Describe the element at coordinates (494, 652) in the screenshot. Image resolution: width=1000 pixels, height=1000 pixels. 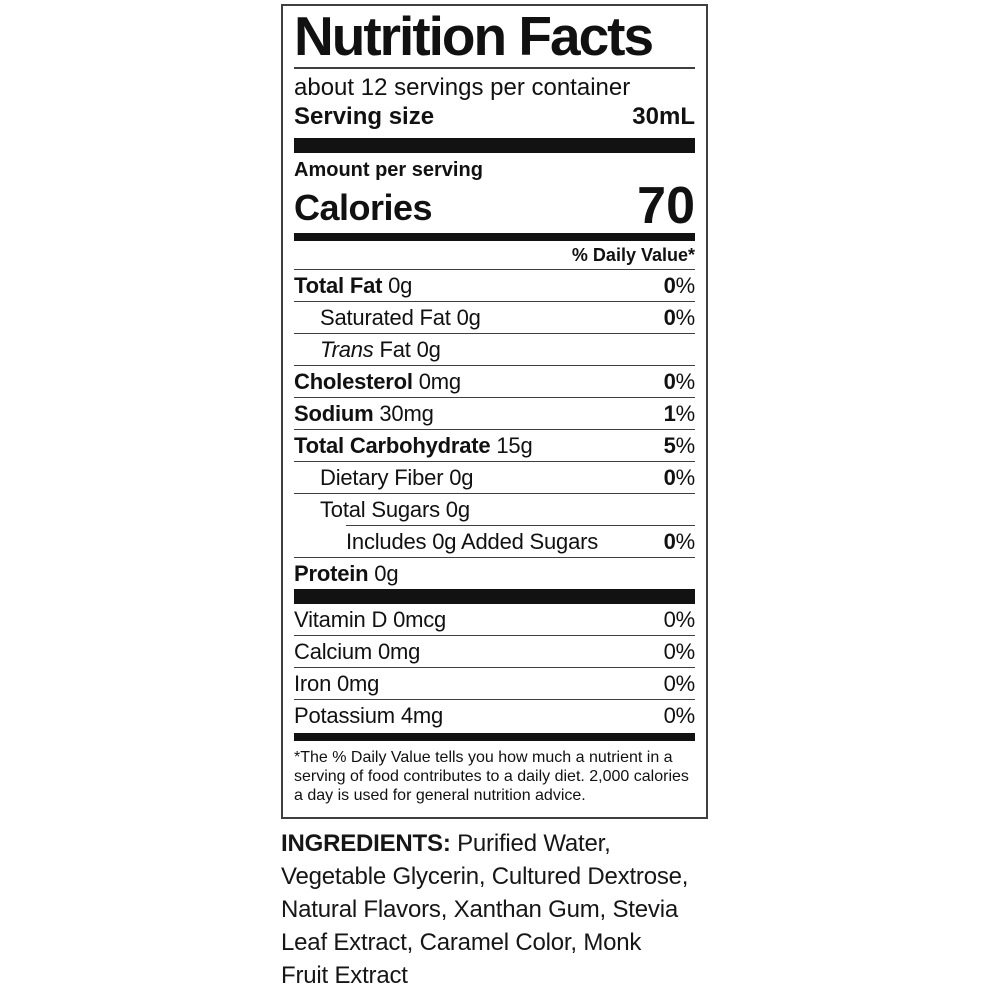
I see `micronutrient-row: Calcium 0mg 0%` at that location.